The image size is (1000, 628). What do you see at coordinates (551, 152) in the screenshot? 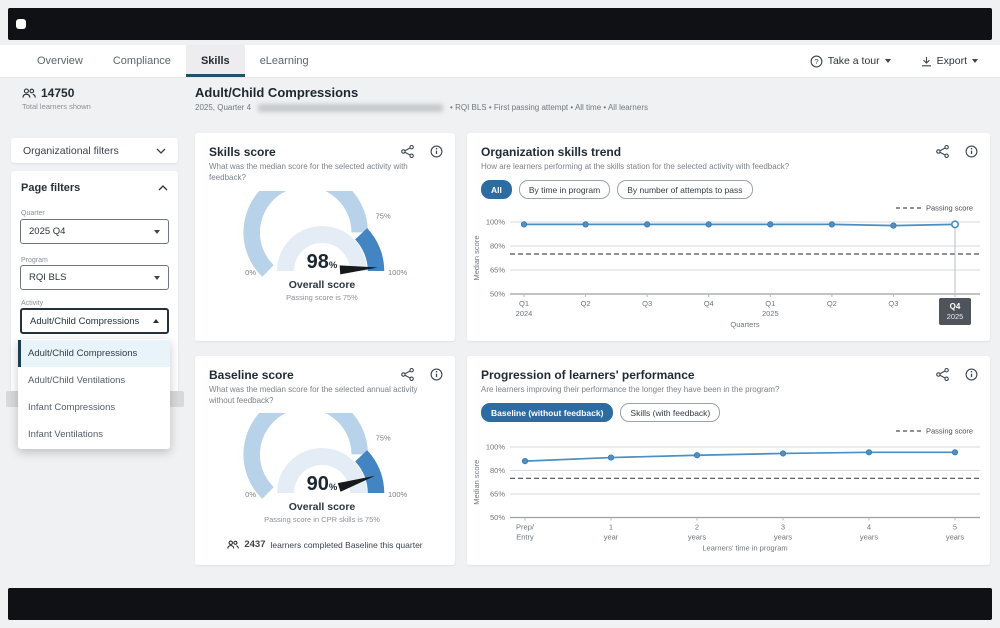
I see `card-title: Organization skills trend` at bounding box center [551, 152].